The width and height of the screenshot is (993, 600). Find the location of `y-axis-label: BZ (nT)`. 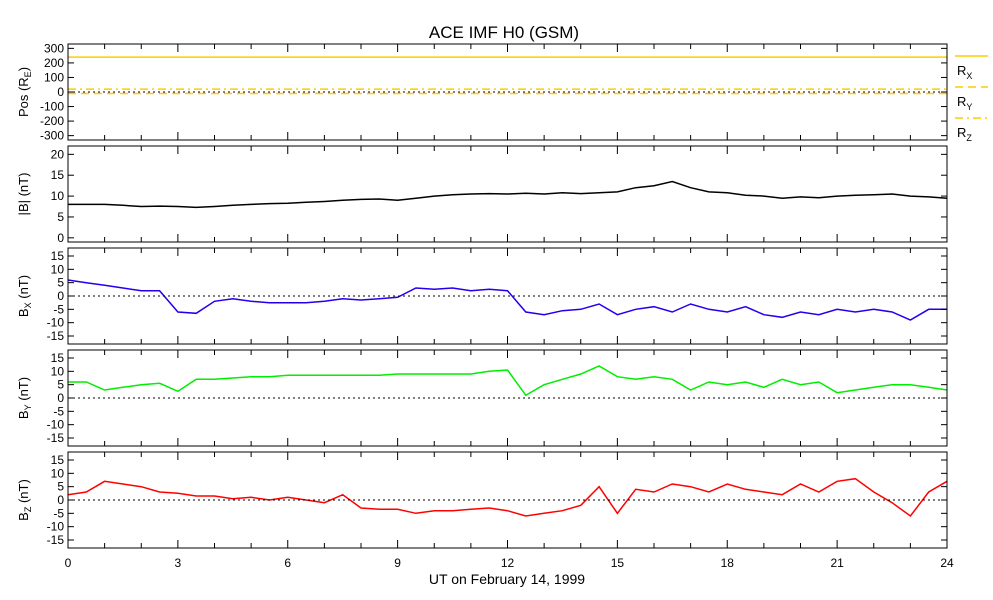

y-axis-label: BZ (nT) is located at coordinates (24, 500).